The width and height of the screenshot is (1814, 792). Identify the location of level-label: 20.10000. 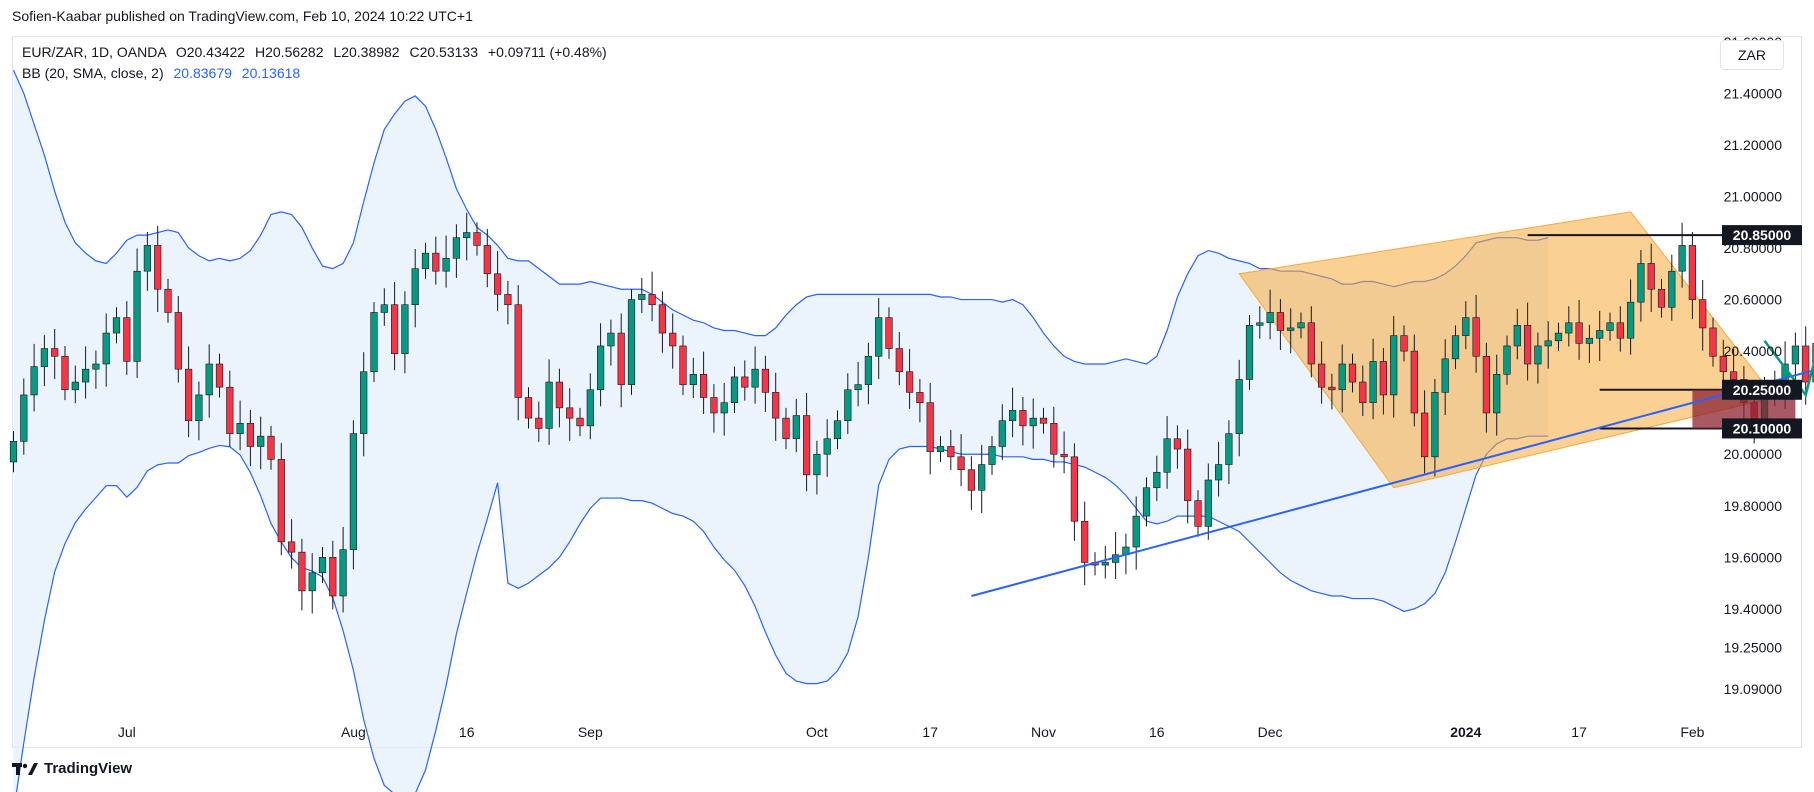
(1762, 428).